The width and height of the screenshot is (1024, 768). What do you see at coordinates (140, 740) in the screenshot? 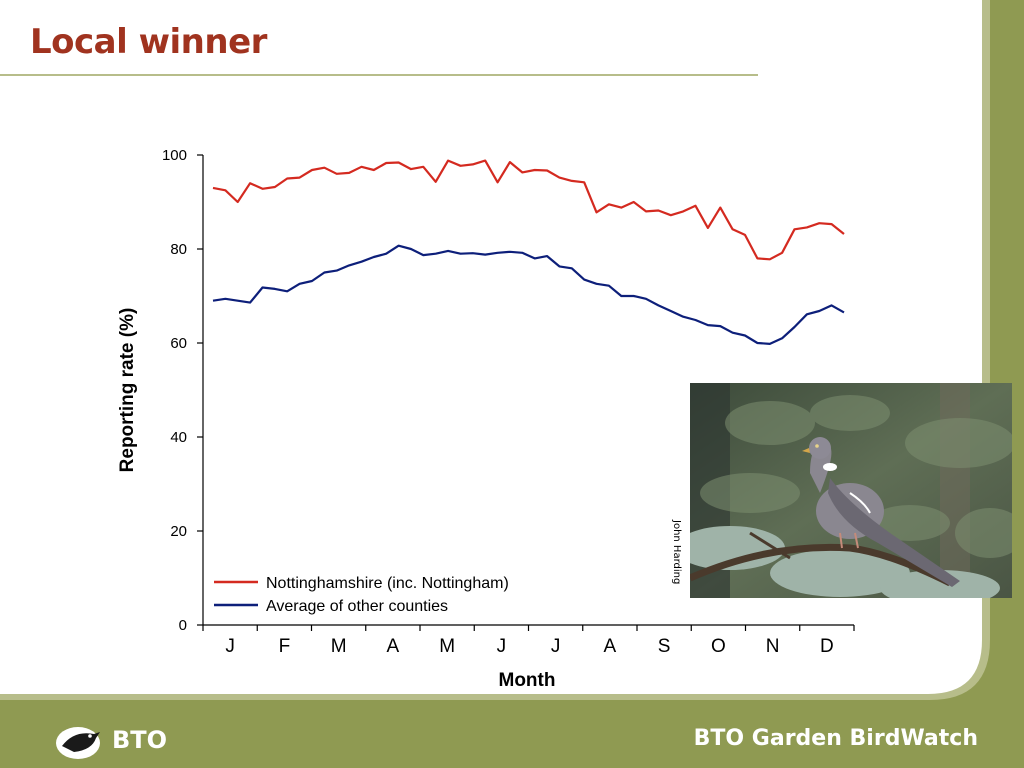
I see `bto-logo-text: BTO` at bounding box center [140, 740].